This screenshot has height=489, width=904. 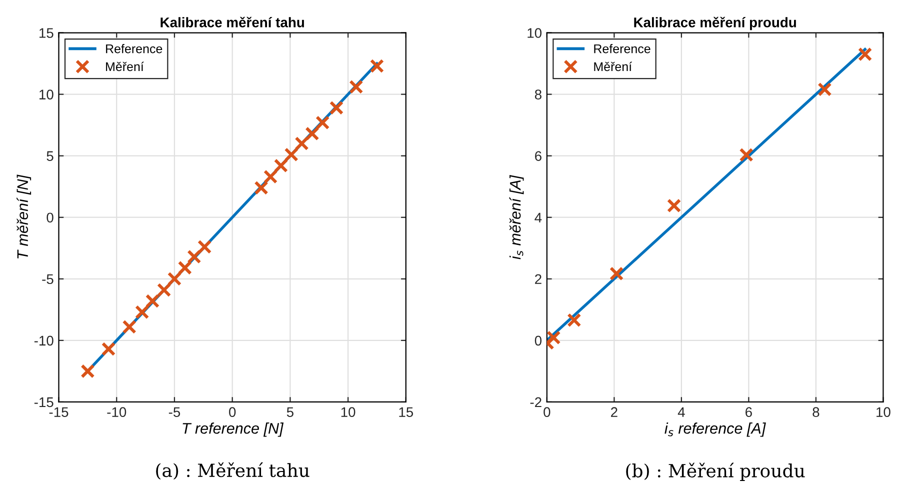 I want to click on y-tick-label: -10, so click(x=44, y=341).